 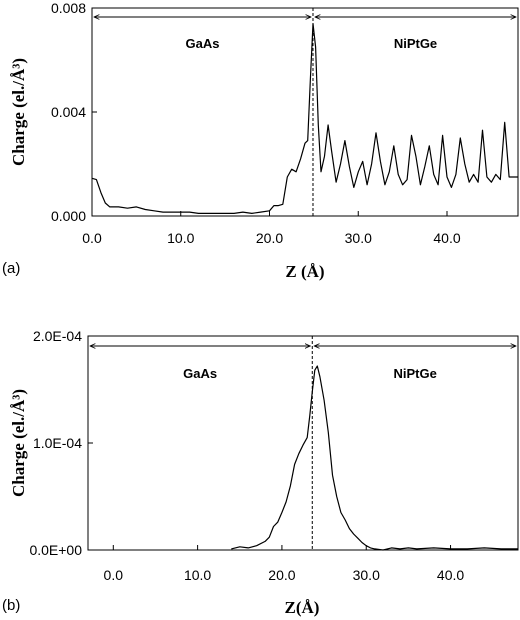 What do you see at coordinates (68, 8) in the screenshot?
I see `y-tick-label: 0.008` at bounding box center [68, 8].